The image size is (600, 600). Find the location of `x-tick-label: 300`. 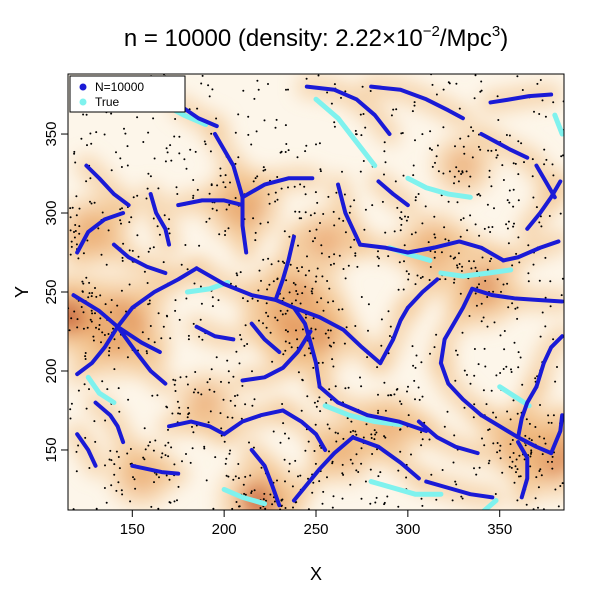

x-tick-label: 300 is located at coordinates (407, 529).